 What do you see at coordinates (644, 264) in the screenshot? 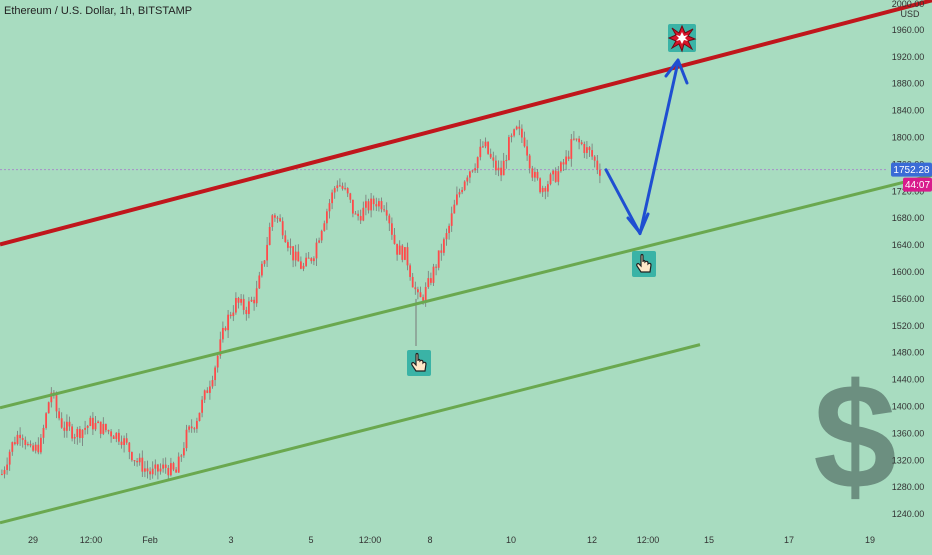
I see `pointing-hand-icon` at bounding box center [644, 264].